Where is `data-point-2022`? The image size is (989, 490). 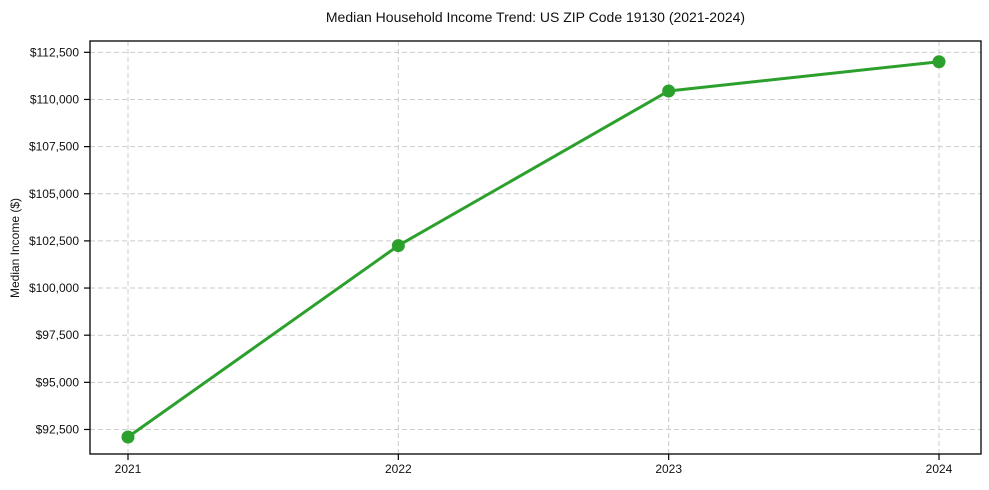 data-point-2022 is located at coordinates (398, 246).